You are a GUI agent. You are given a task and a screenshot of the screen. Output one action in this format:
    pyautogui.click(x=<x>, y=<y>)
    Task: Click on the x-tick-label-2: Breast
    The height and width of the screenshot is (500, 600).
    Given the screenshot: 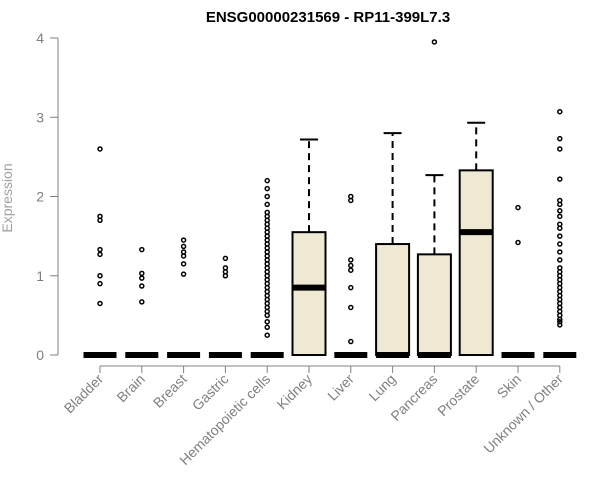 What is the action you would take?
    pyautogui.click(x=170, y=391)
    